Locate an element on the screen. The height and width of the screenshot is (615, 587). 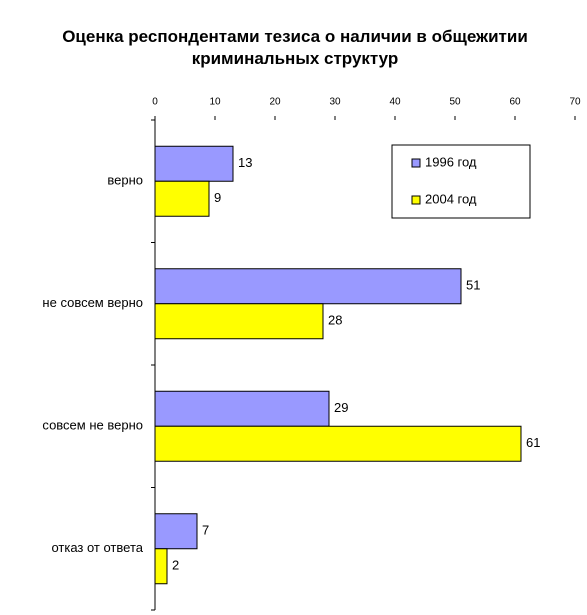
x-tick-label: 60 is located at coordinates (515, 102).